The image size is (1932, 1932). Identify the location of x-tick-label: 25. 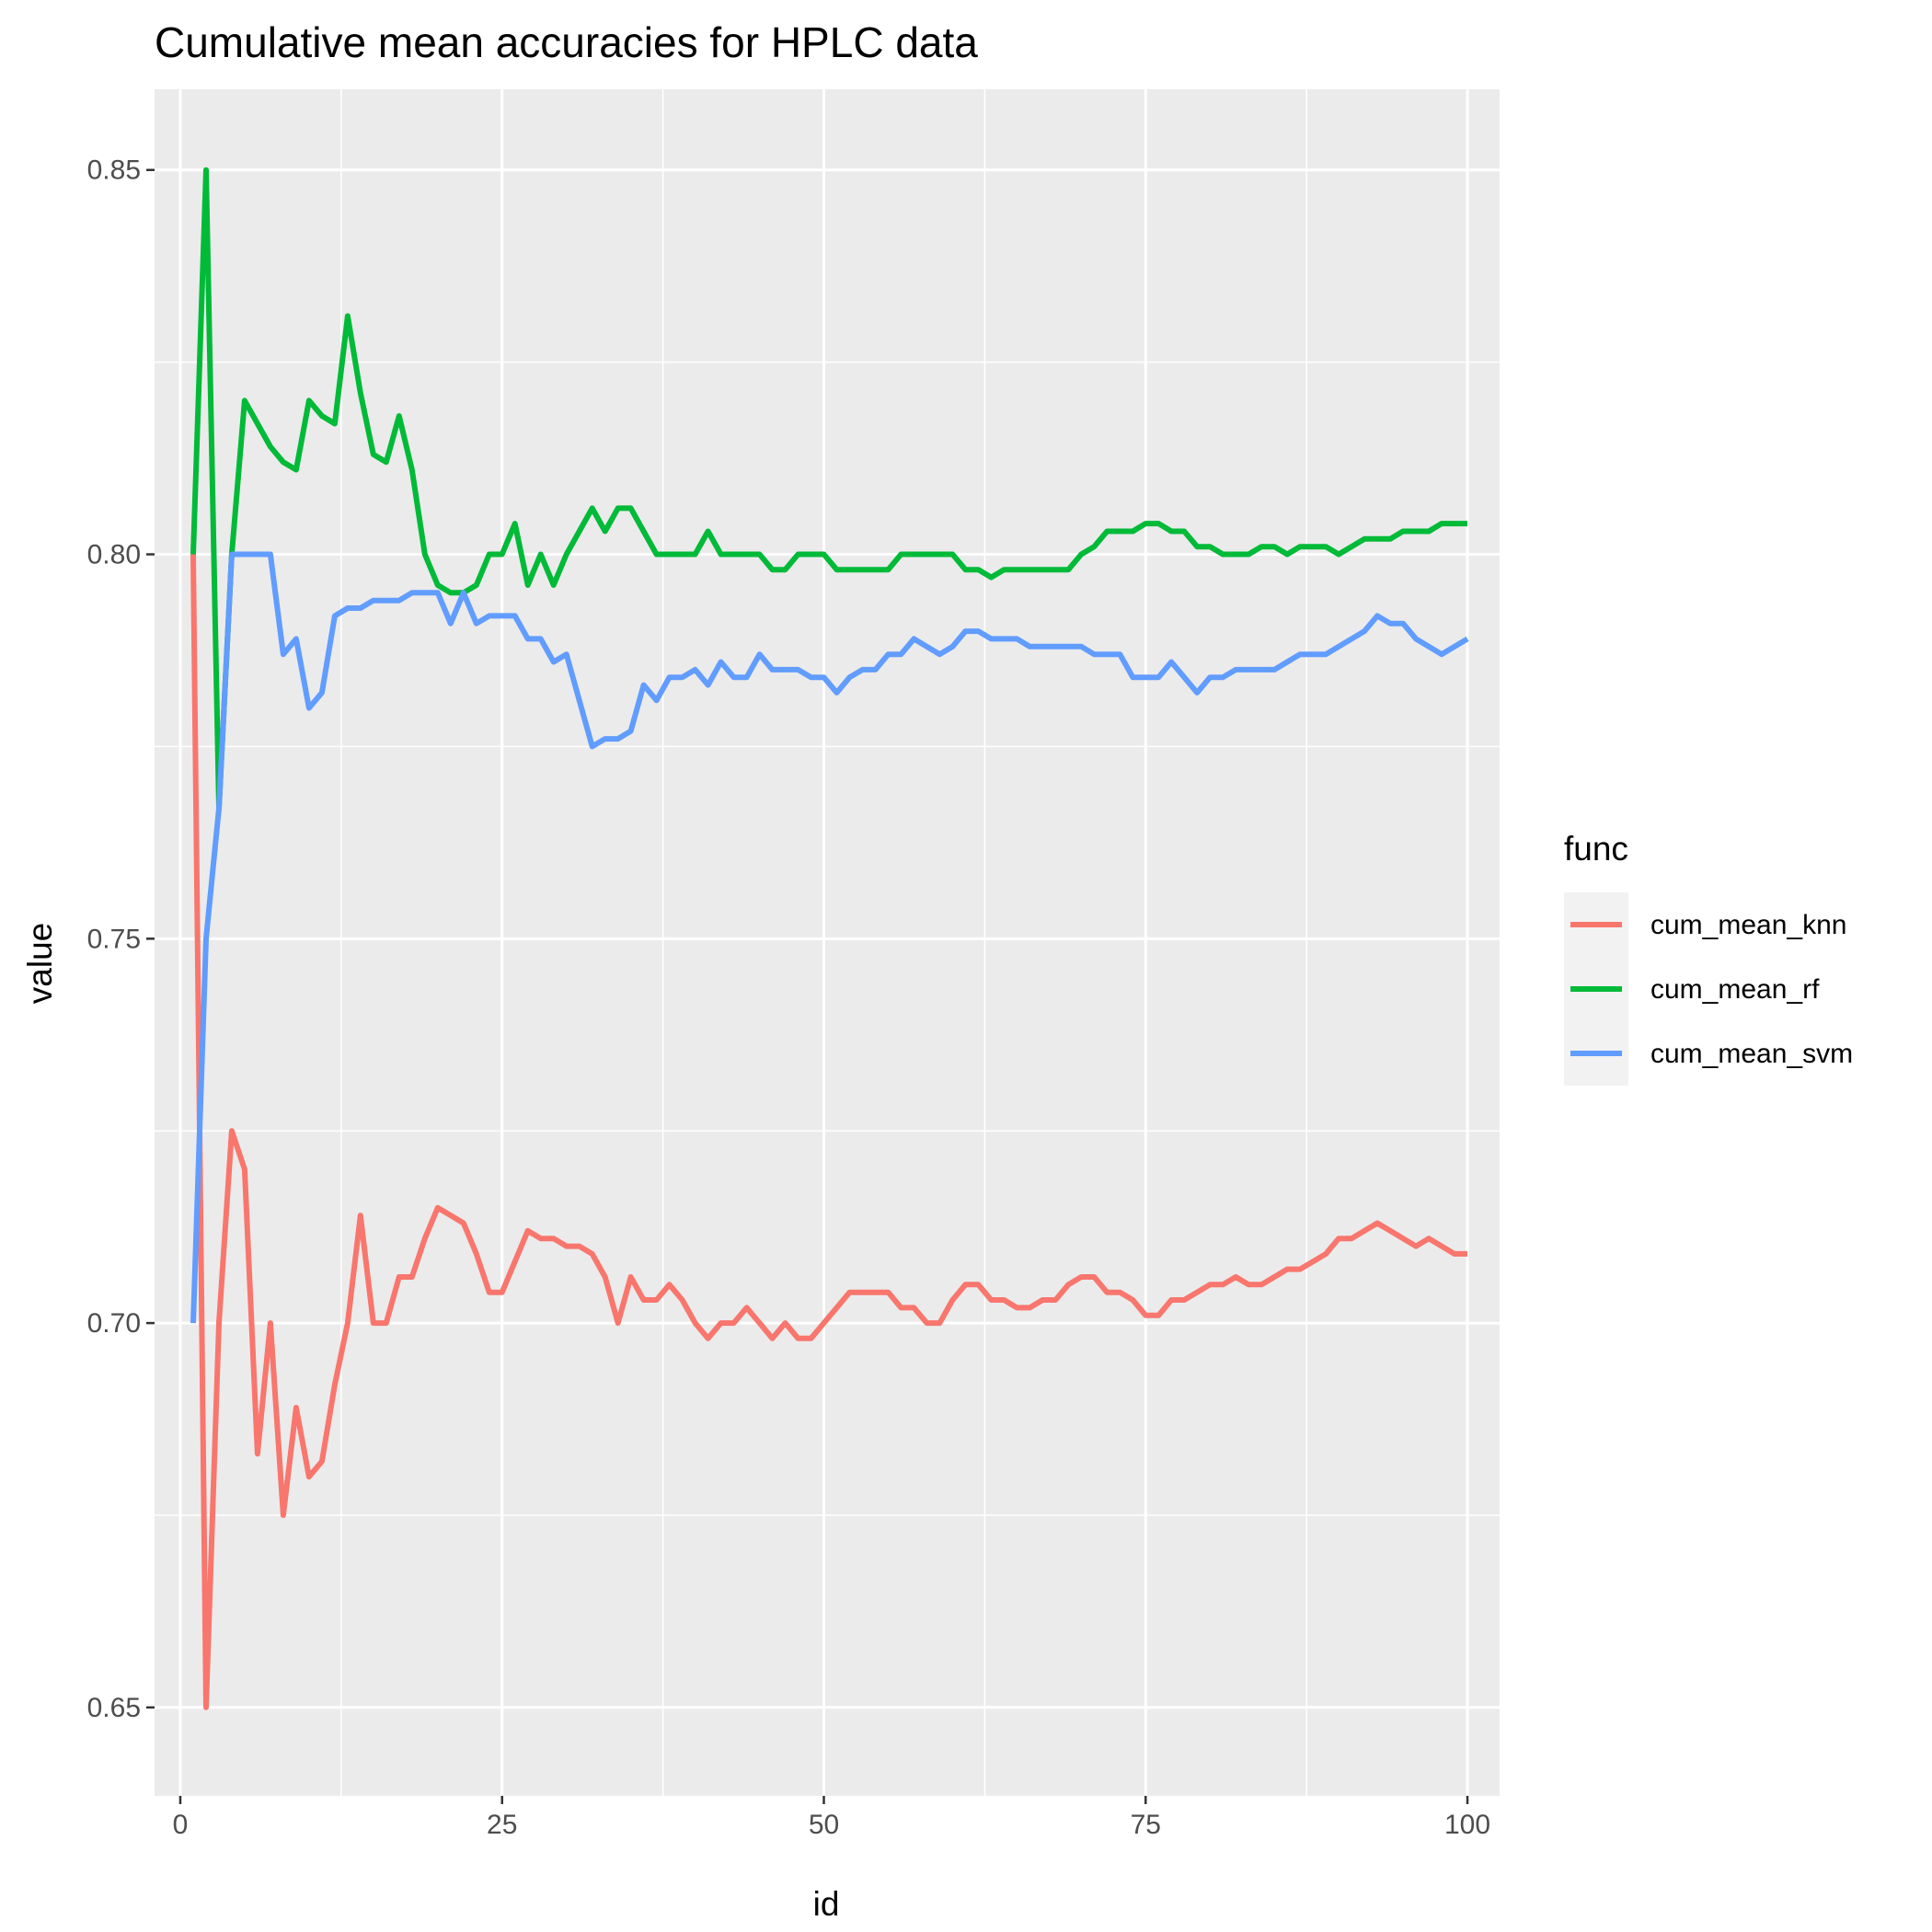
(502, 1825).